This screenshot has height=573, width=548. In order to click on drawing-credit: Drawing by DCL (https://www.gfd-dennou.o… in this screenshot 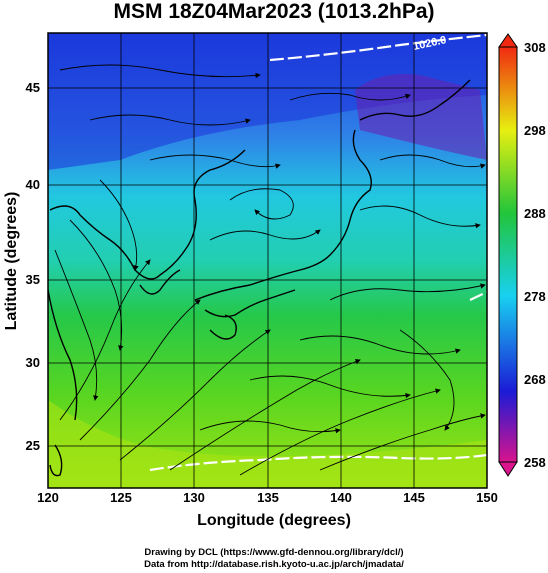, I will do `click(274, 552)`.